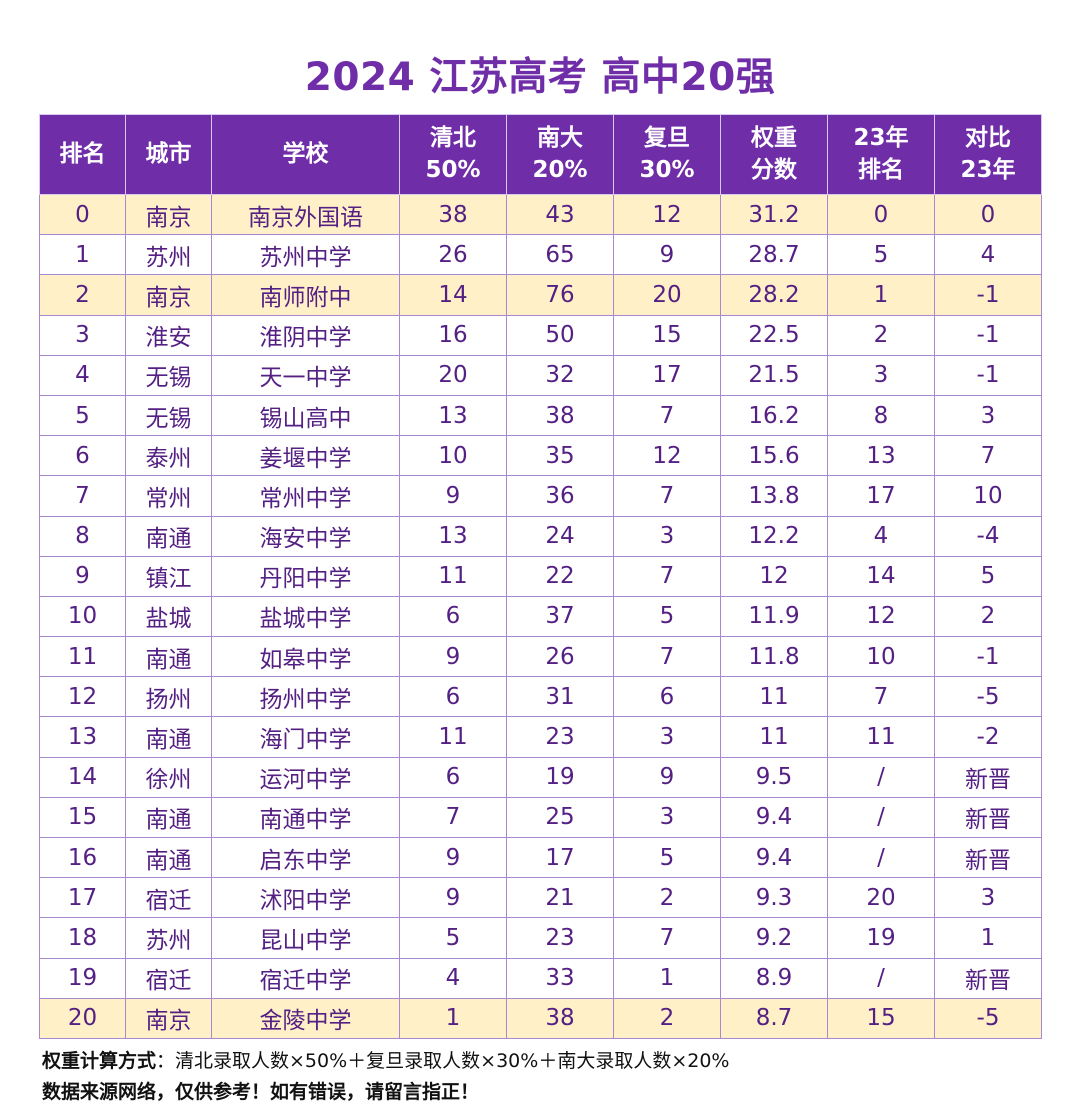  I want to click on school-cell: 如皋中学, so click(305, 657).